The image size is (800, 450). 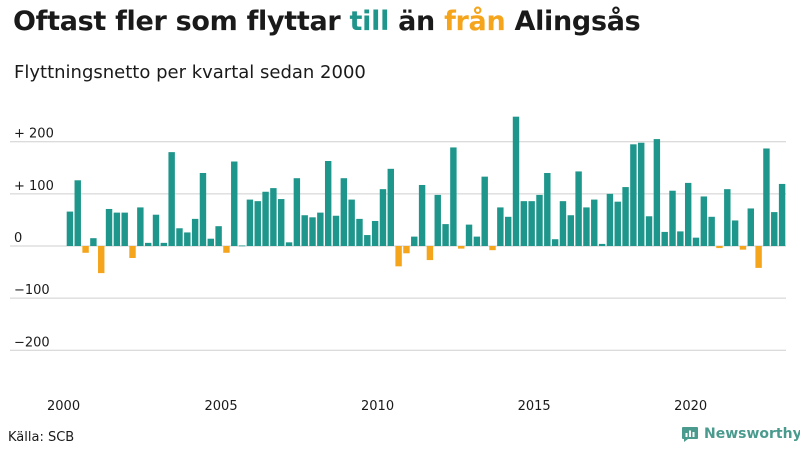 I want to click on bar: 2013 K3: -8, so click(x=492, y=248).